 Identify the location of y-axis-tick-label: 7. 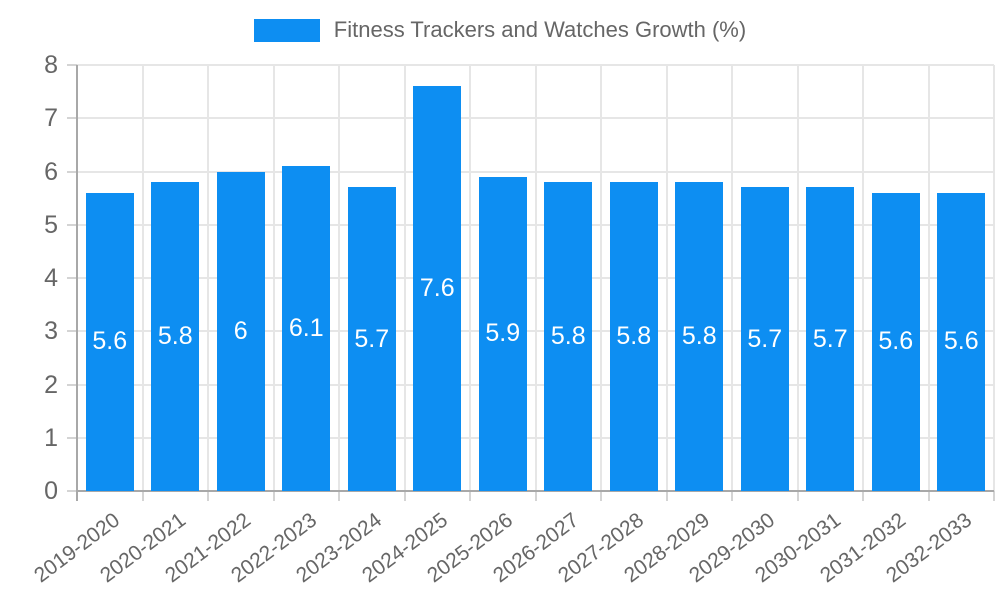
(51, 118).